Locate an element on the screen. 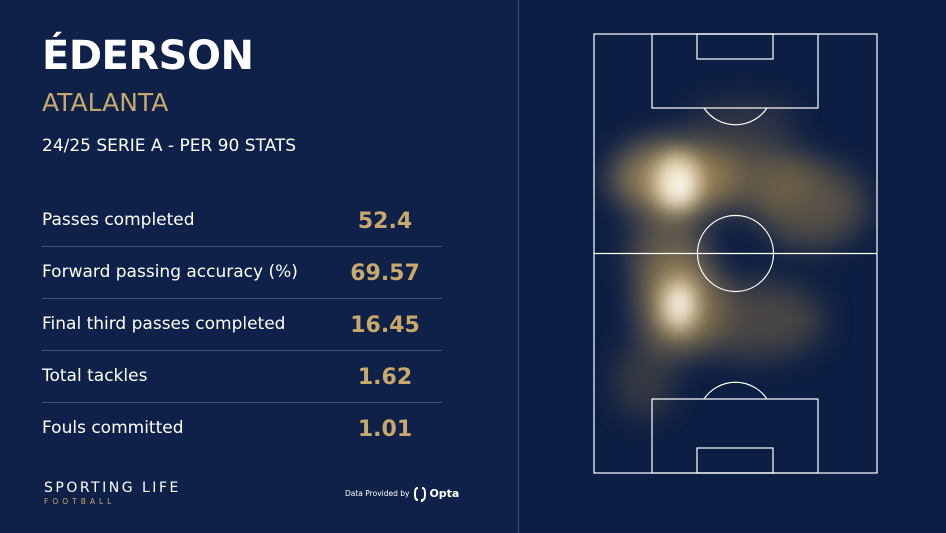 This screenshot has width=946, height=533. sporting-life-logo: SPORTING LIFE FOOTBALL is located at coordinates (112, 493).